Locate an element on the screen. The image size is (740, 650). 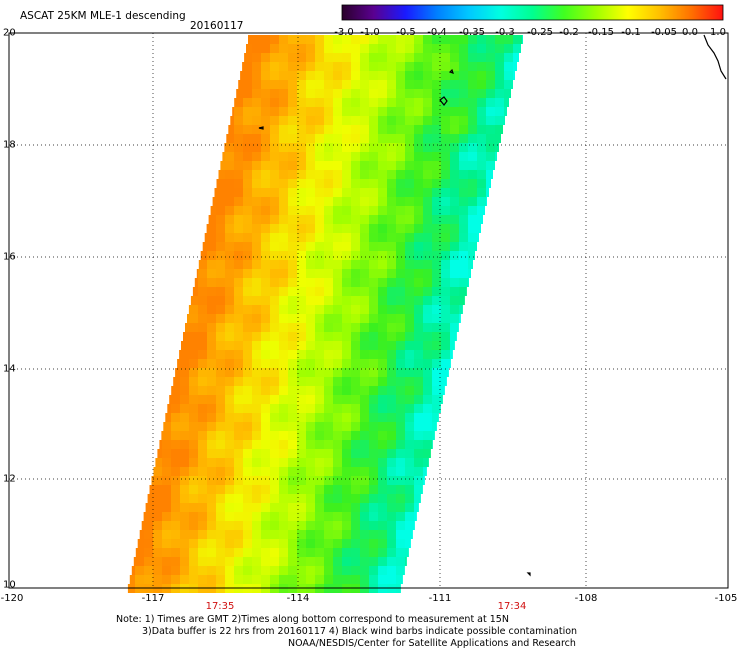
lon-label: -111 is located at coordinates (440, 598).